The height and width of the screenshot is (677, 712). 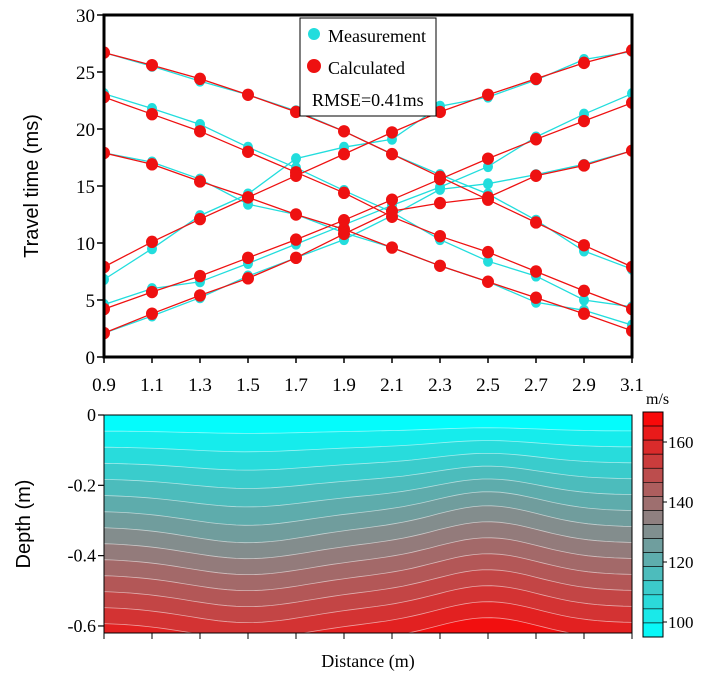 I want to click on legend: Measurement Calculated RMSE=0.41ms, so click(x=368, y=67).